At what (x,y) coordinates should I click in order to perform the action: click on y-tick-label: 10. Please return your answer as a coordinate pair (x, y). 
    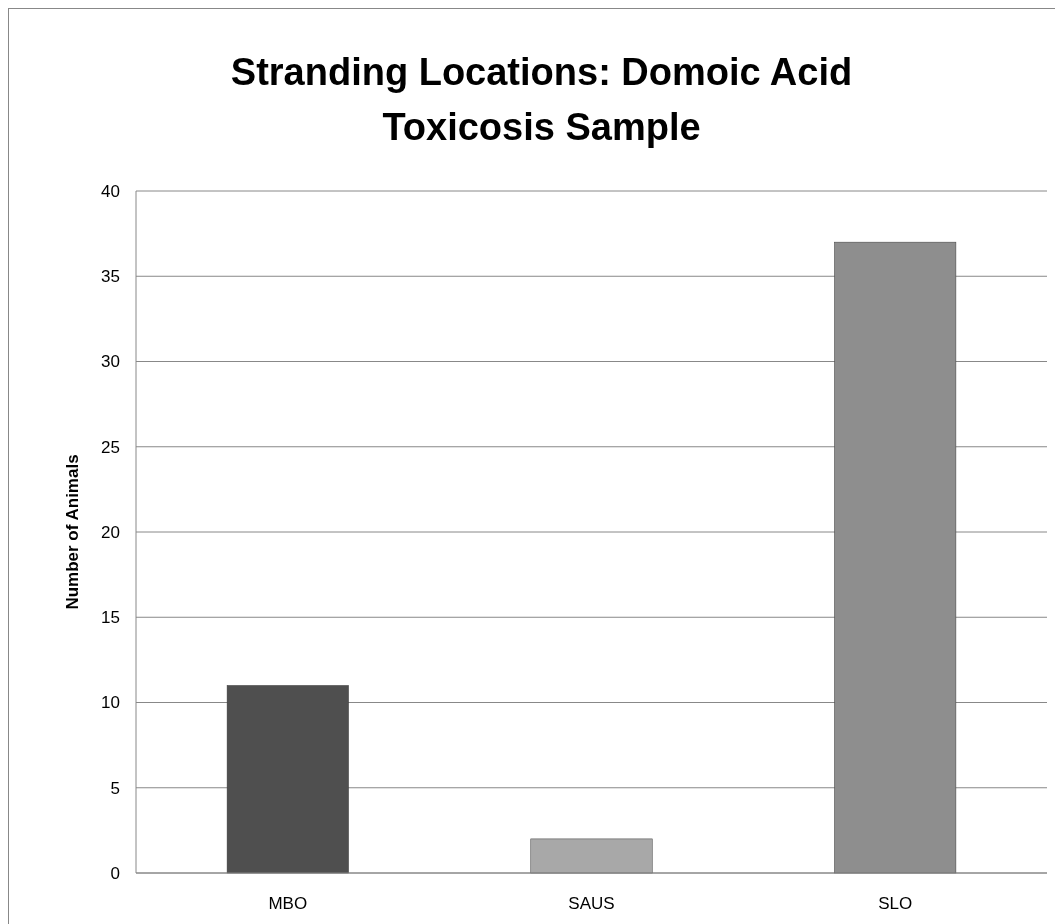
    Looking at the image, I should click on (110, 703).